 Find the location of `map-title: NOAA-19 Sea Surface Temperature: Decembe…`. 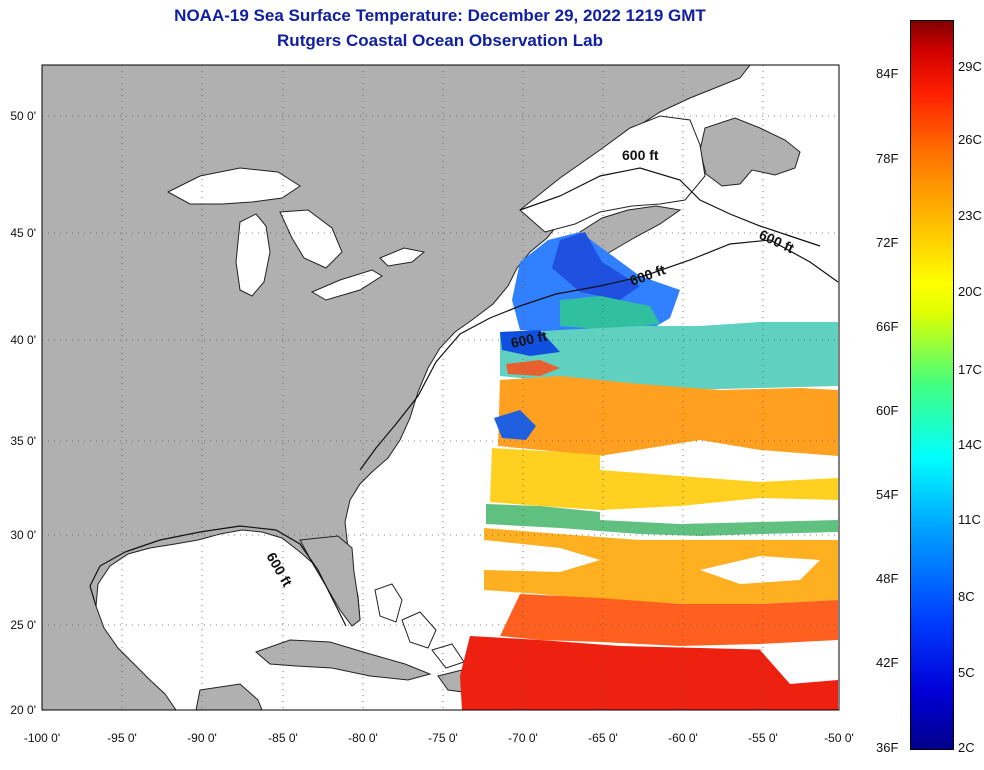

map-title: NOAA-19 Sea Surface Temperature: Decembe… is located at coordinates (440, 15).